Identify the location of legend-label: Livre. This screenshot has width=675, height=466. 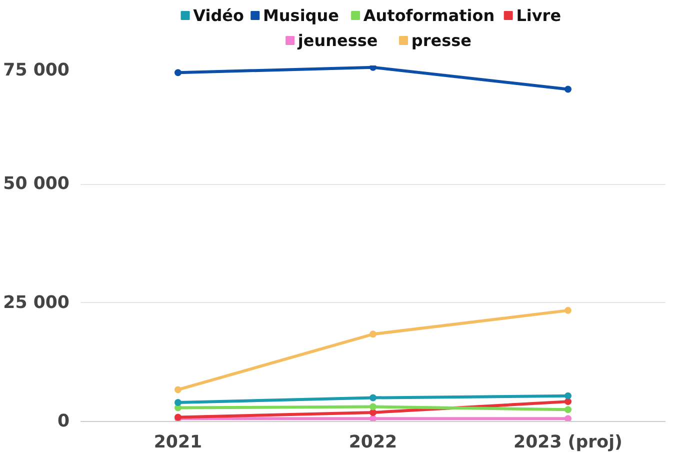
(539, 15).